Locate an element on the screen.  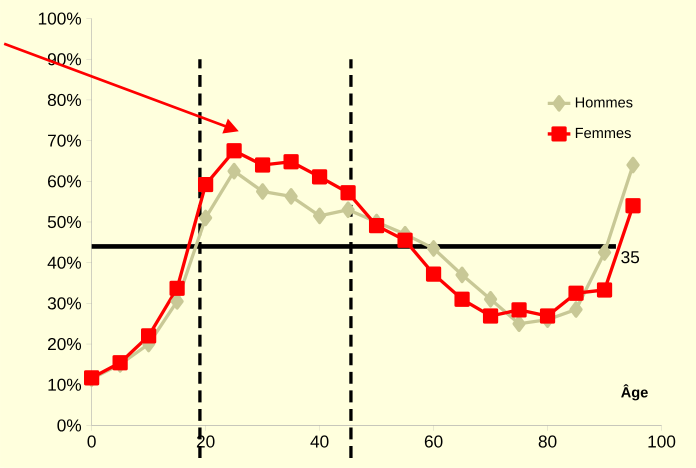
y-tick-label: 10% is located at coordinates (65, 384).